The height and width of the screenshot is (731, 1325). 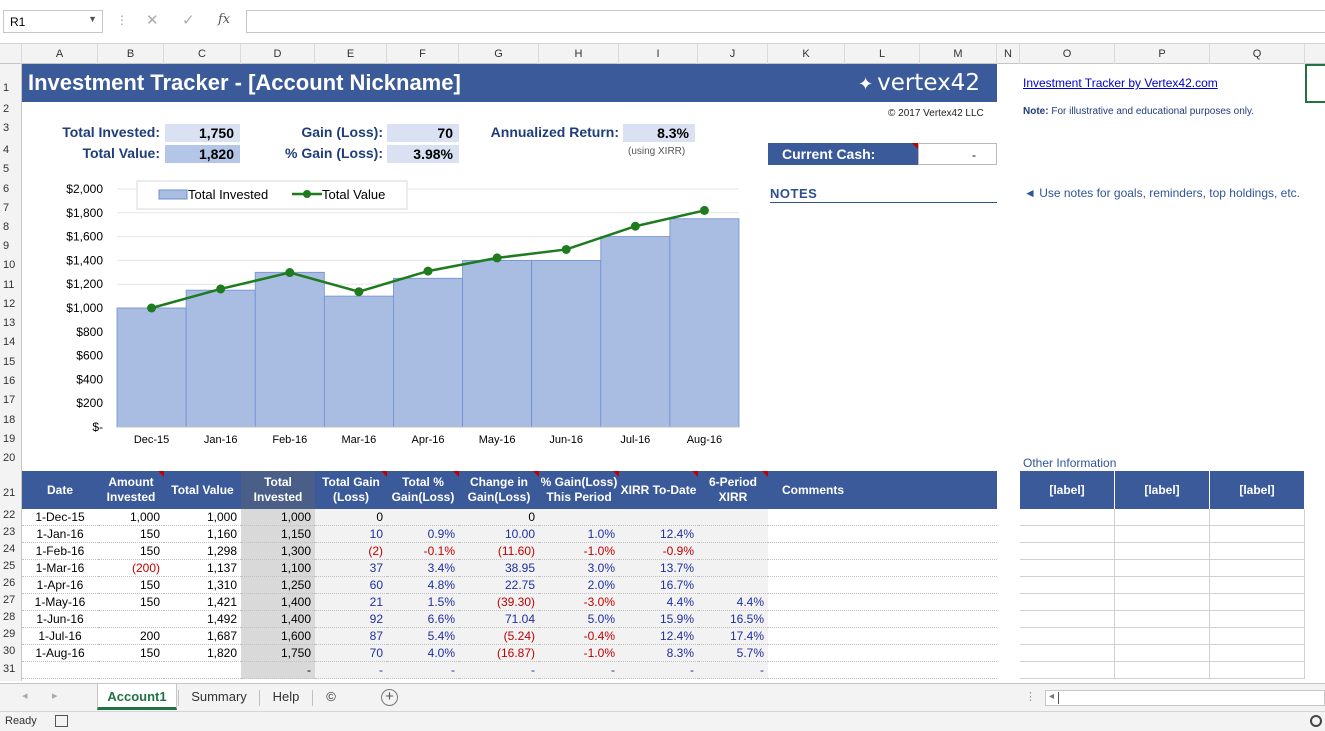 What do you see at coordinates (188, 20) in the screenshot?
I see `check-icon: ✓` at bounding box center [188, 20].